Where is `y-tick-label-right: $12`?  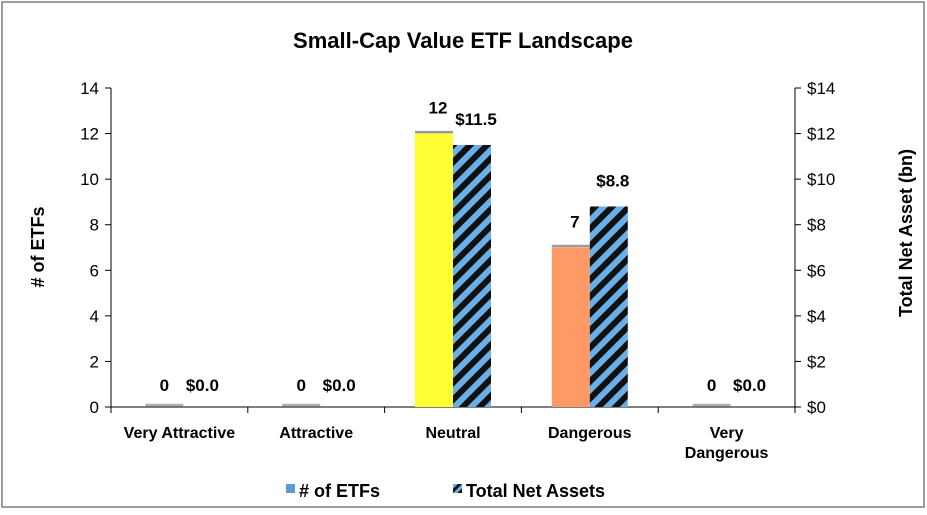
y-tick-label-right: $12 is located at coordinates (821, 134).